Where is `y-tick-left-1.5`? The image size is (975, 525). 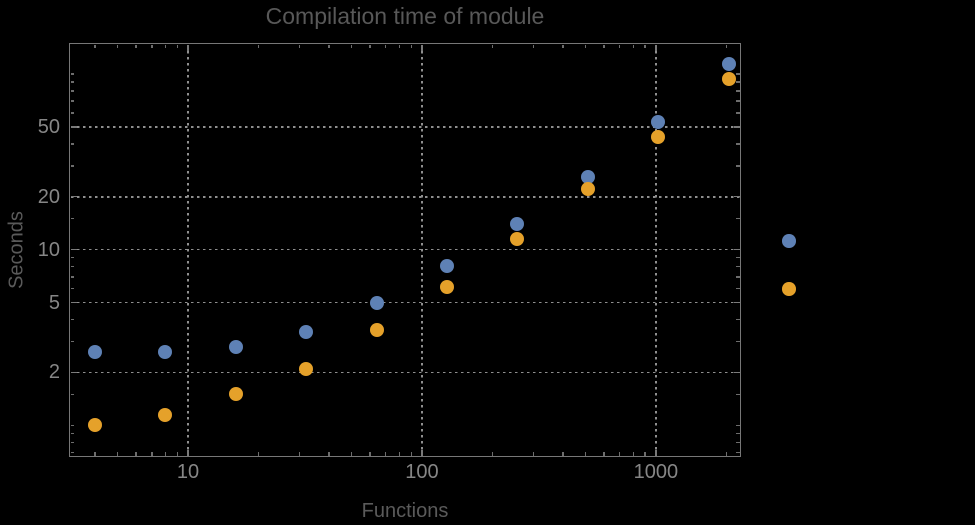 y-tick-left-1.5 is located at coordinates (72, 394).